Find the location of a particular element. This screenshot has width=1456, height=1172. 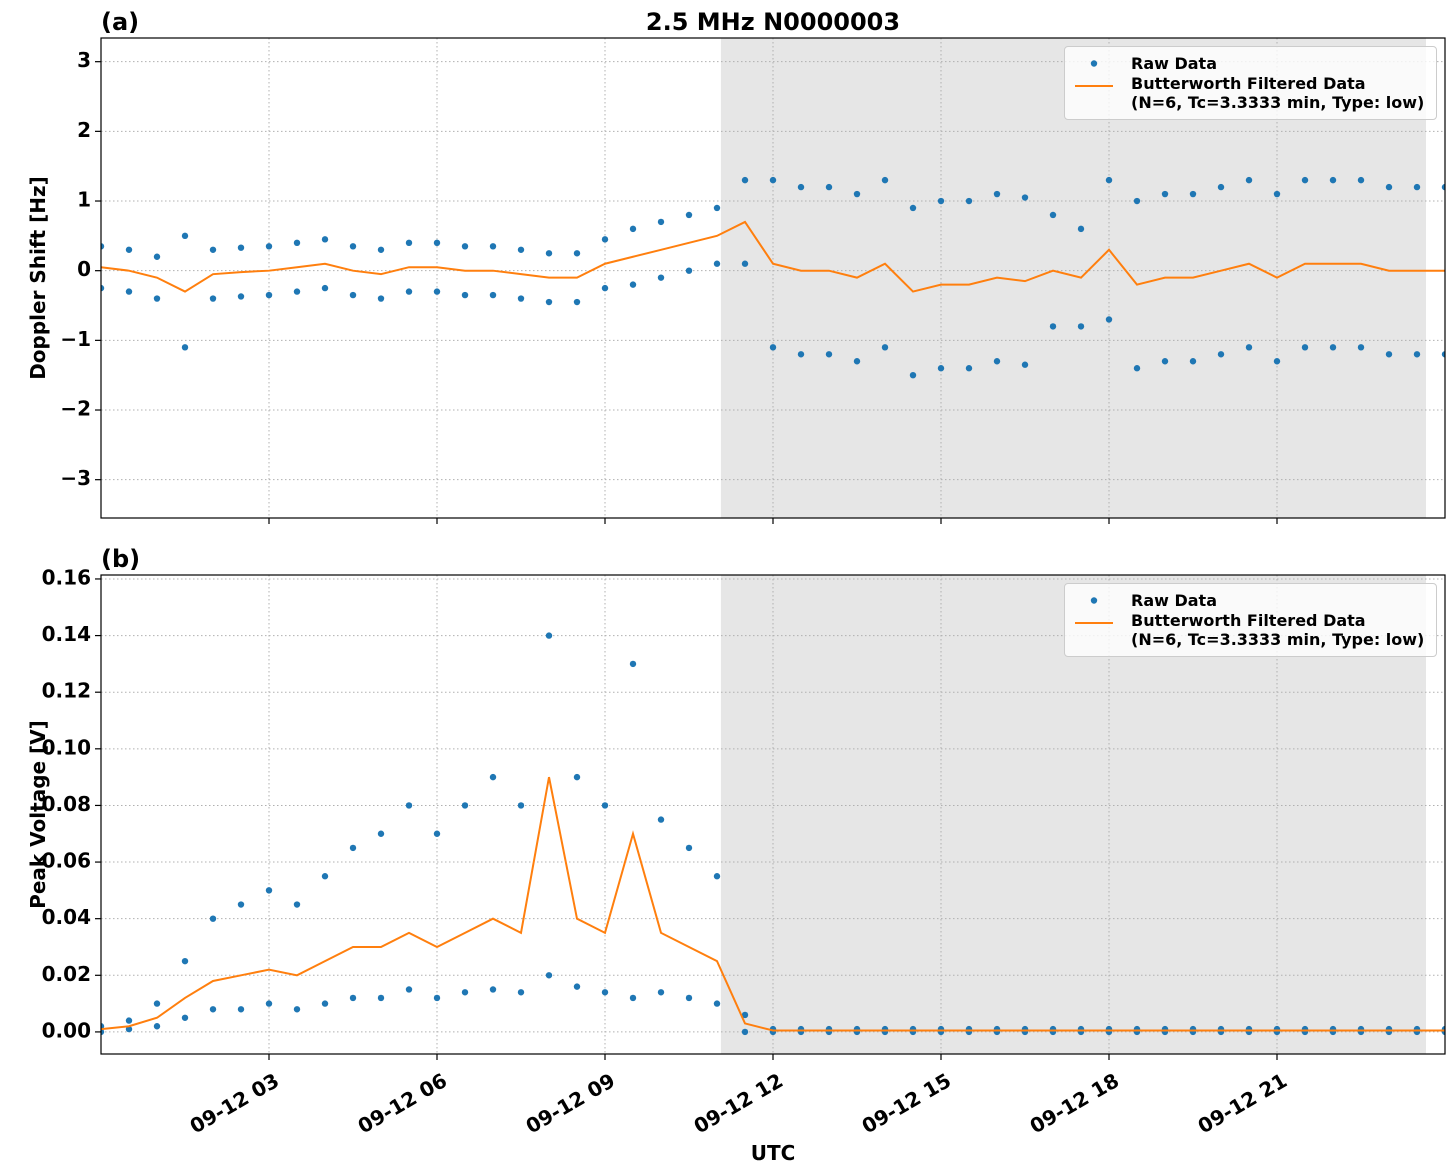

y-tick-label: 0.02 is located at coordinates (66, 974).